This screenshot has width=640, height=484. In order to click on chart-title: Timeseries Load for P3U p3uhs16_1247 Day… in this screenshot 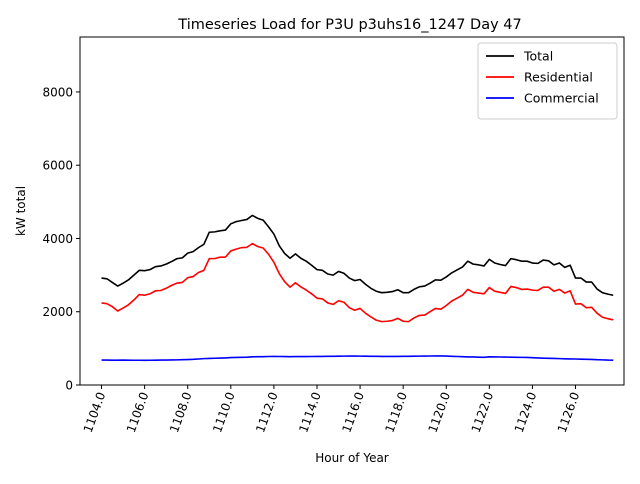, I will do `click(349, 25)`.